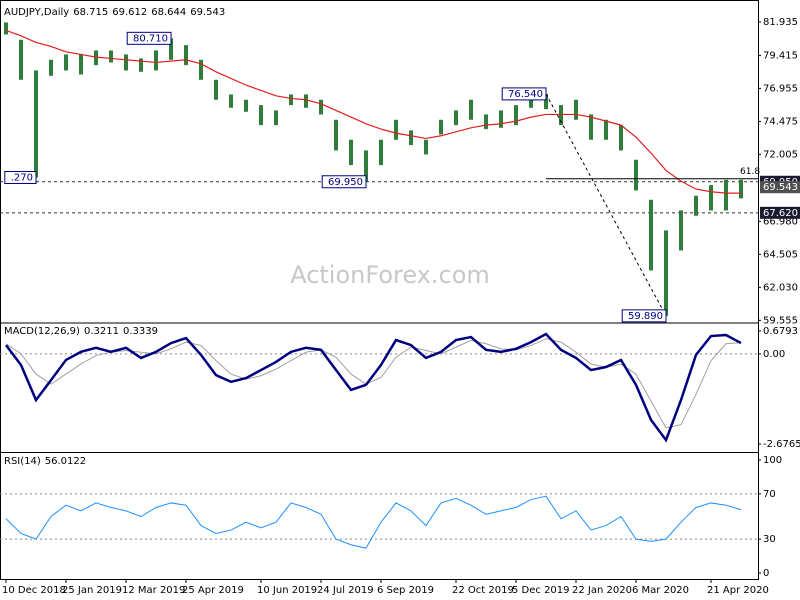 The height and width of the screenshot is (600, 800). Describe the element at coordinates (606, 205) in the screenshot. I see `trend-line` at that location.